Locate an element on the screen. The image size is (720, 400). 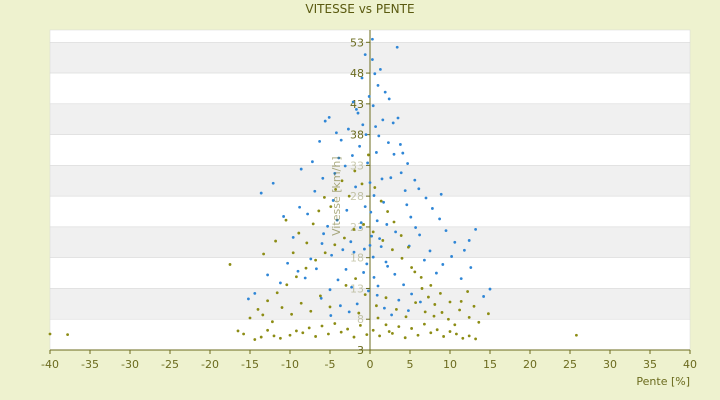
x-tick-label: -25 is located at coordinates (170, 364).